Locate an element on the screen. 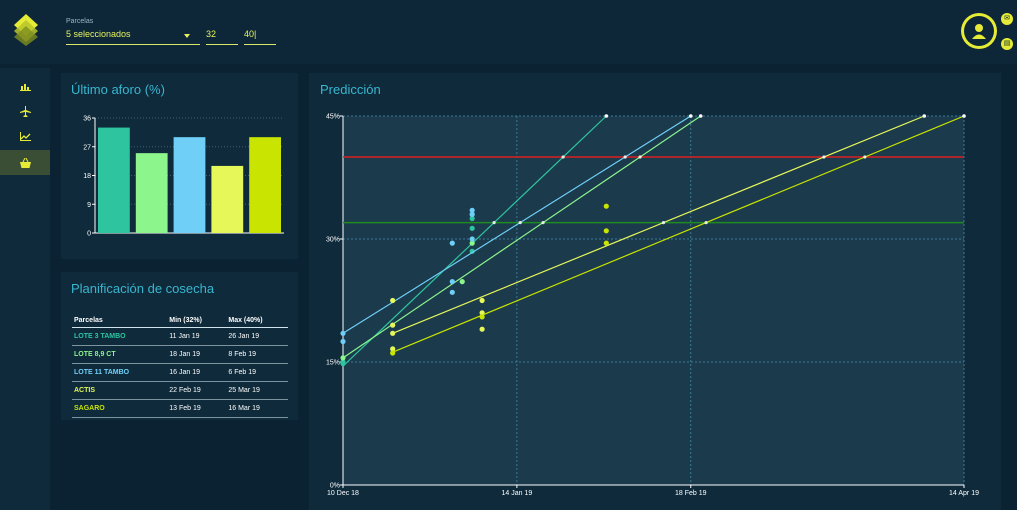 The image size is (1017, 510). sidebar-item-bar-chart is located at coordinates (25, 86).